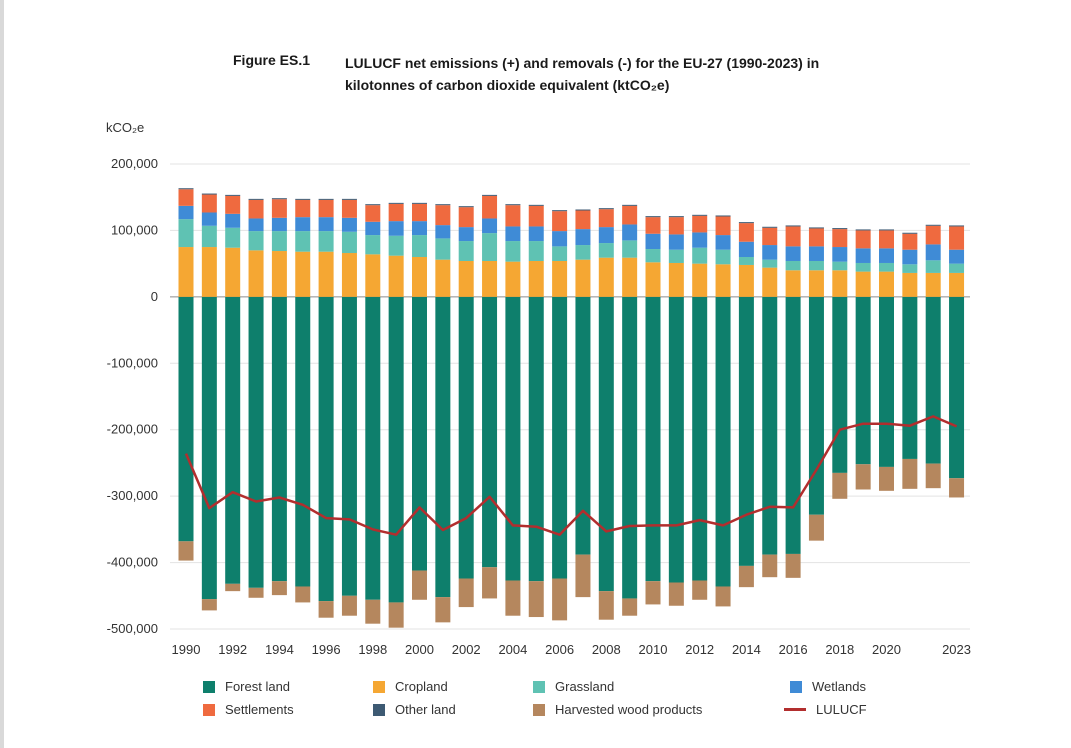  What do you see at coordinates (536, 216) in the screenshot?
I see `bar-settlements-2005` at bounding box center [536, 216].